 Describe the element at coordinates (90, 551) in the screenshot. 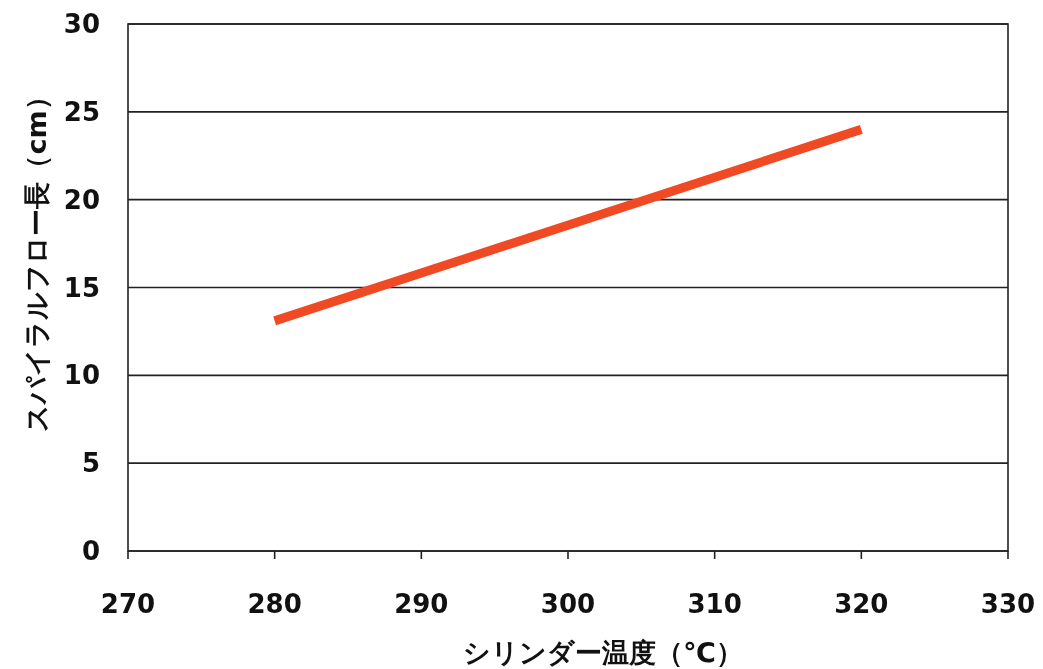

I see `y-tick-label: 0` at that location.